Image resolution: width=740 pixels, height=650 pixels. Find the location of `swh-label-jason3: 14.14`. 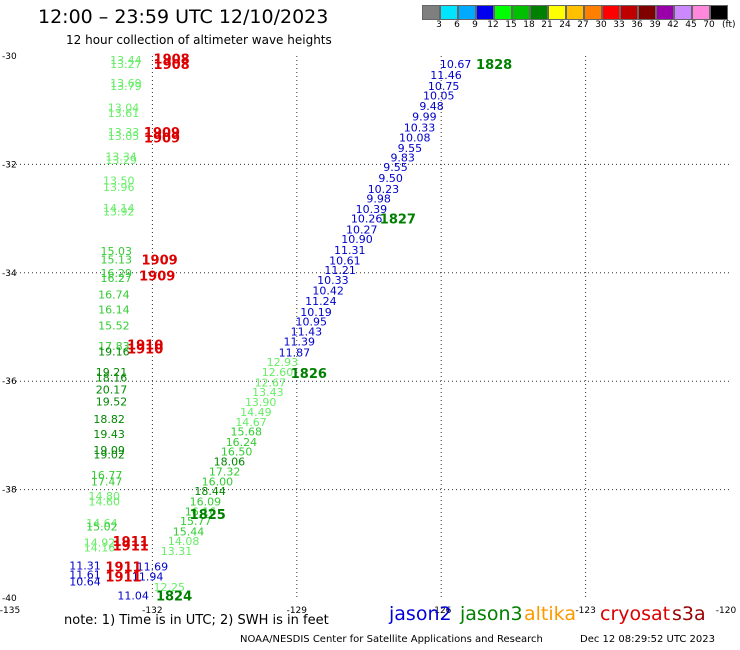

swh-label-jason3: 14.14 is located at coordinates (119, 208).